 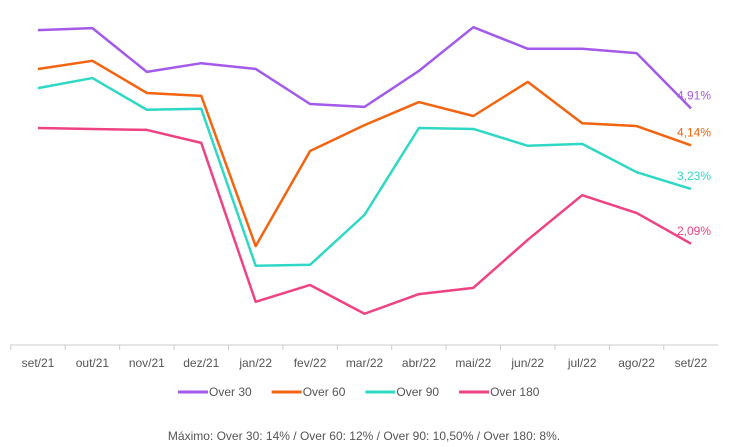 What do you see at coordinates (201, 363) in the screenshot?
I see `x-tick-label: dez/21` at bounding box center [201, 363].